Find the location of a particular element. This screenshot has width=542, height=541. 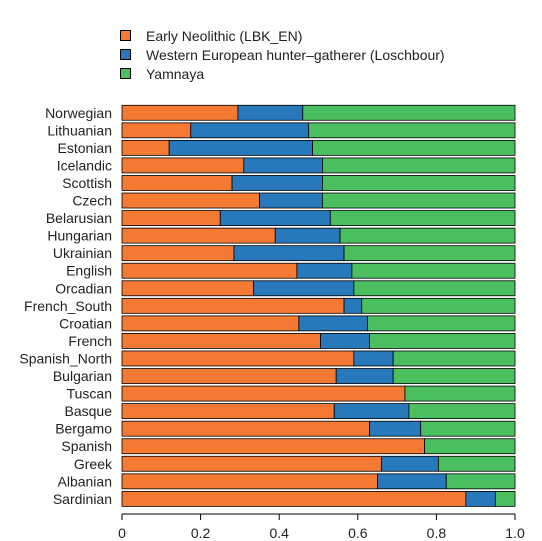

category-label: Basque is located at coordinates (89, 411).